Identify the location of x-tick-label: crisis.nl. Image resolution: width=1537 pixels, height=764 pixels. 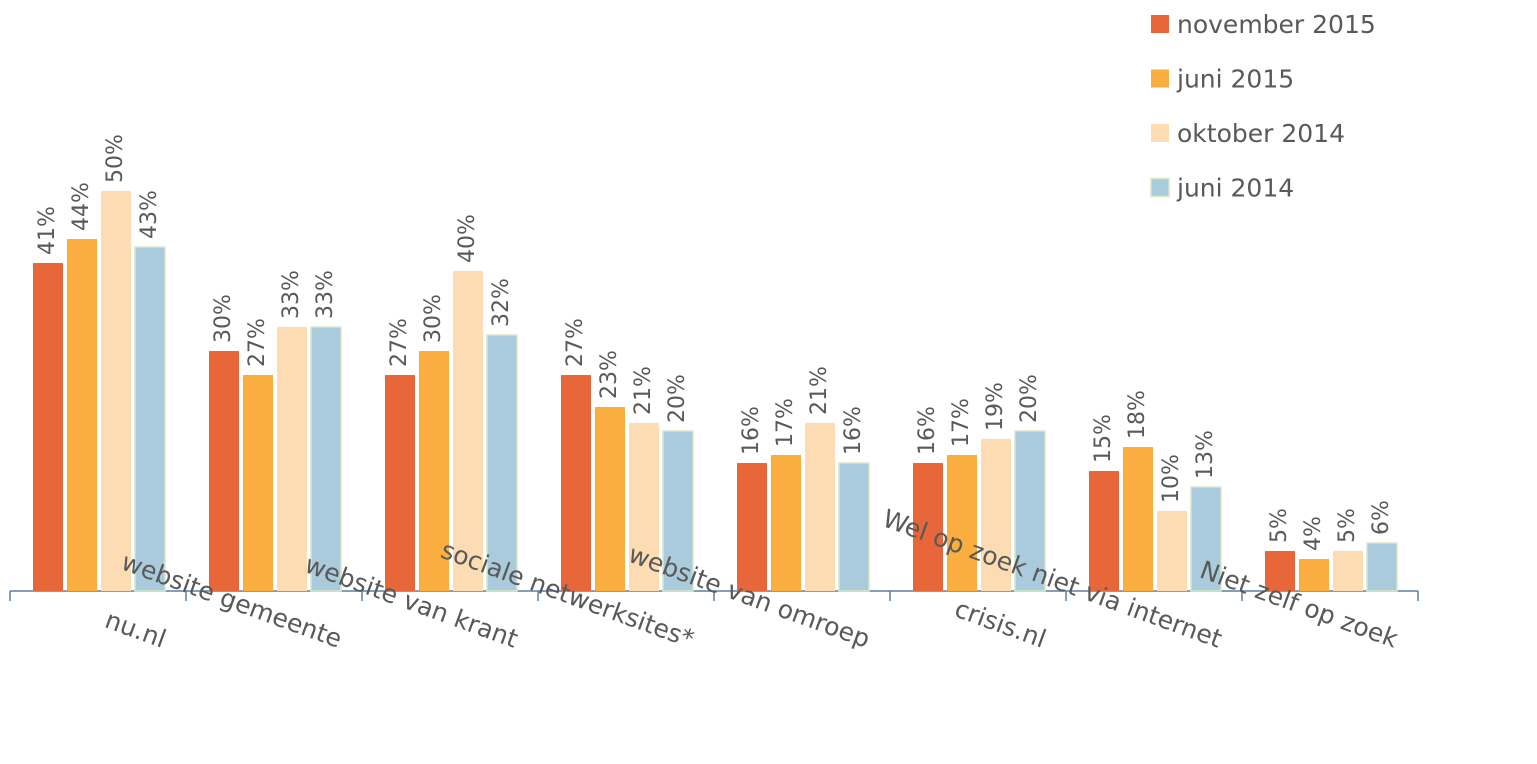
(1000, 624).